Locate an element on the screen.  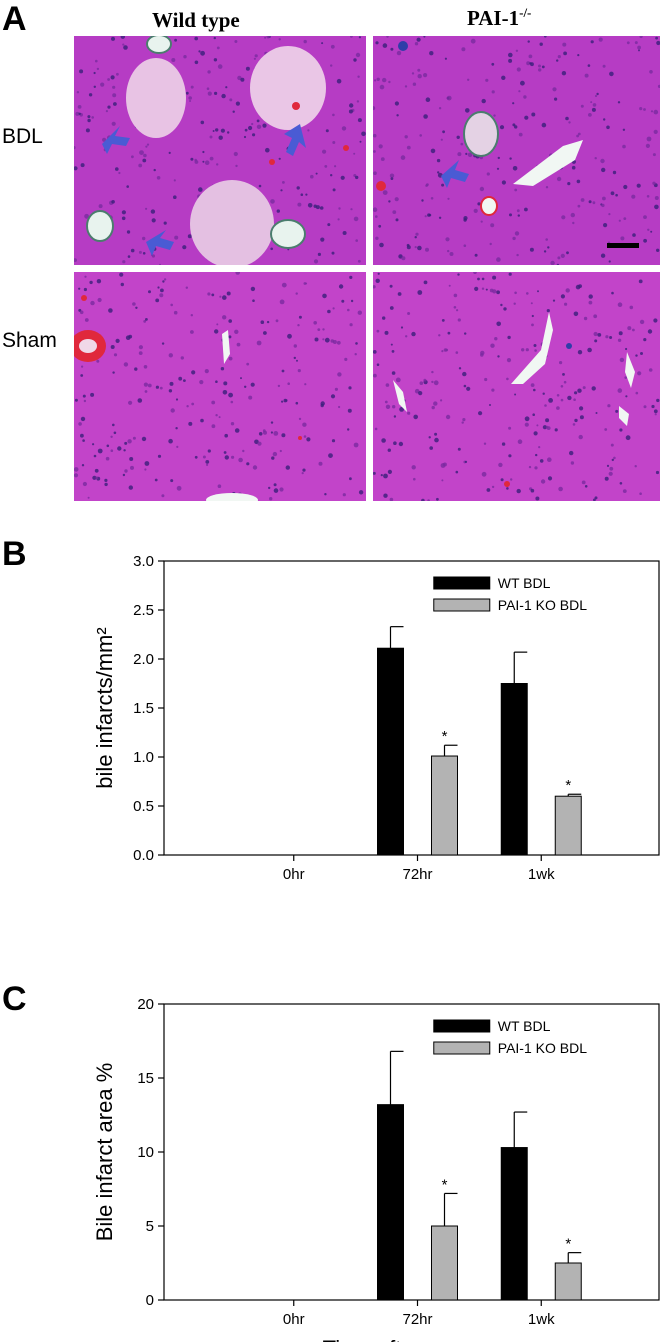
legend-swatch is located at coordinates (462, 1026).